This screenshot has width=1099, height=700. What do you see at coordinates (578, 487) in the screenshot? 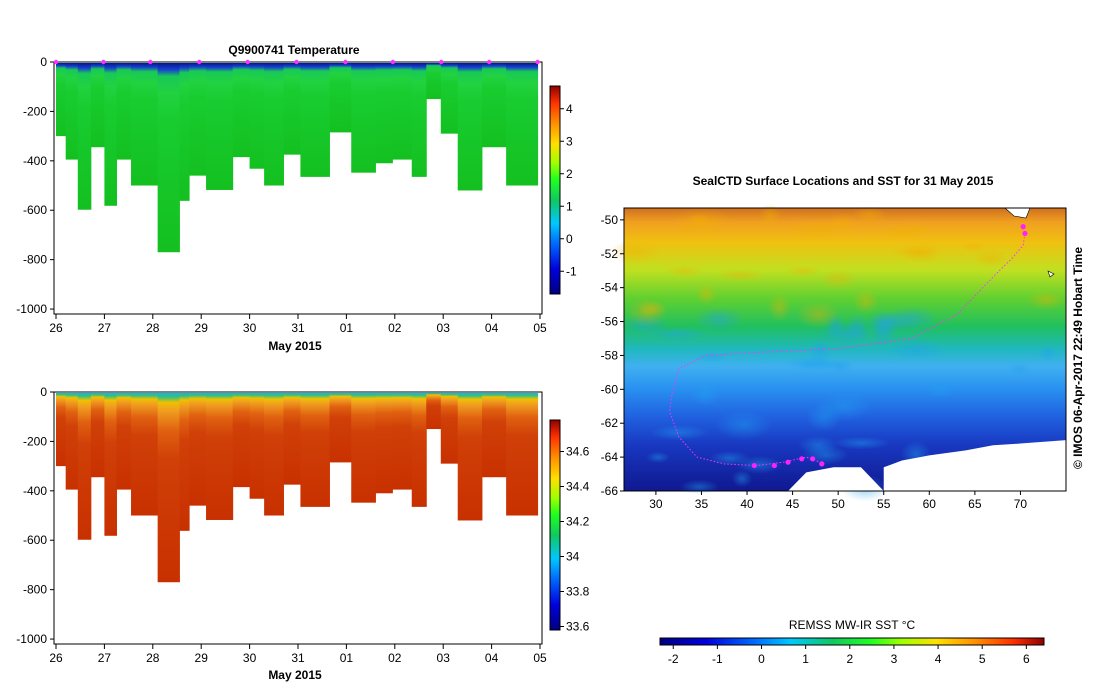
I see `colorbar-tick-label: 34.4` at bounding box center [578, 487].